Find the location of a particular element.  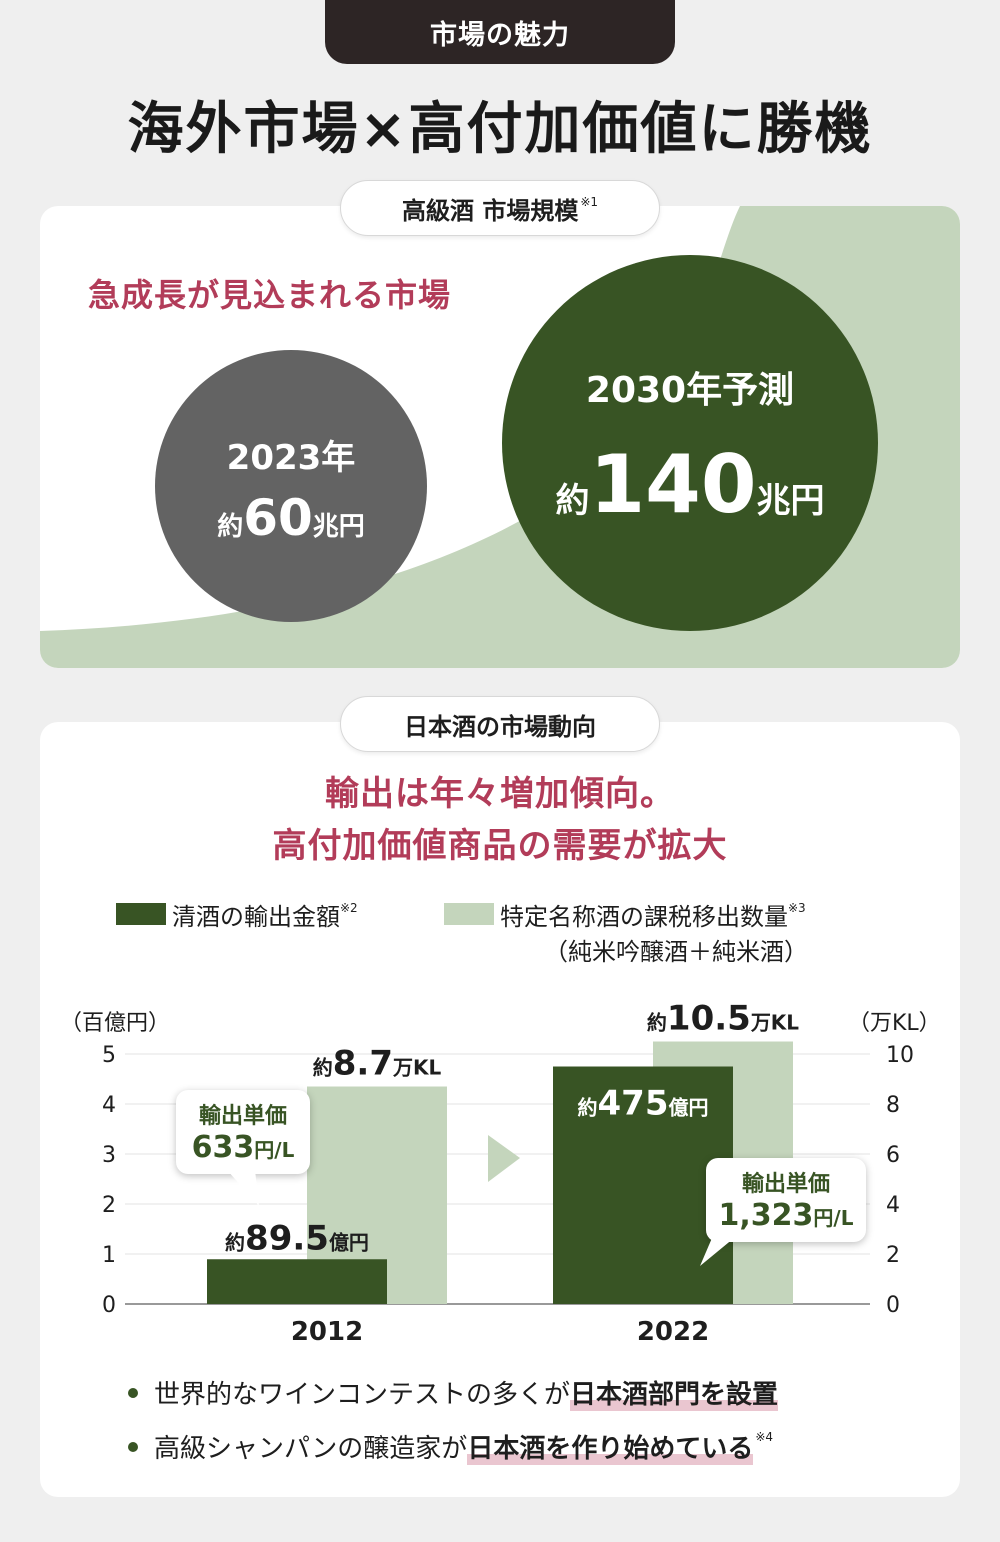

footnote-mark-2: ※2 is located at coordinates (349, 908).